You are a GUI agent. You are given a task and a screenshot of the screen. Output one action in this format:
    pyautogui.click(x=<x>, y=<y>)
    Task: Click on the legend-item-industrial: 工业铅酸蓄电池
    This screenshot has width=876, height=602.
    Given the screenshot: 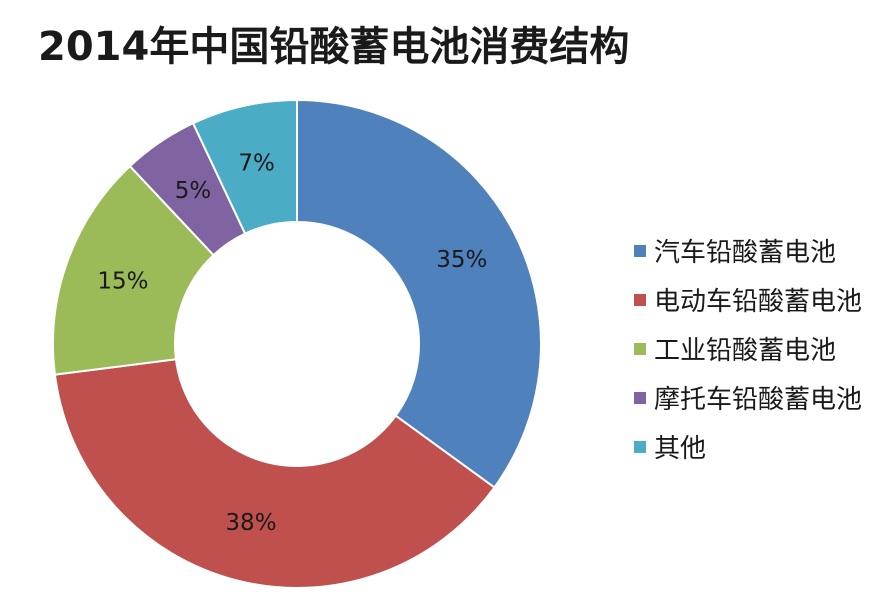 What is the action you would take?
    pyautogui.click(x=748, y=348)
    